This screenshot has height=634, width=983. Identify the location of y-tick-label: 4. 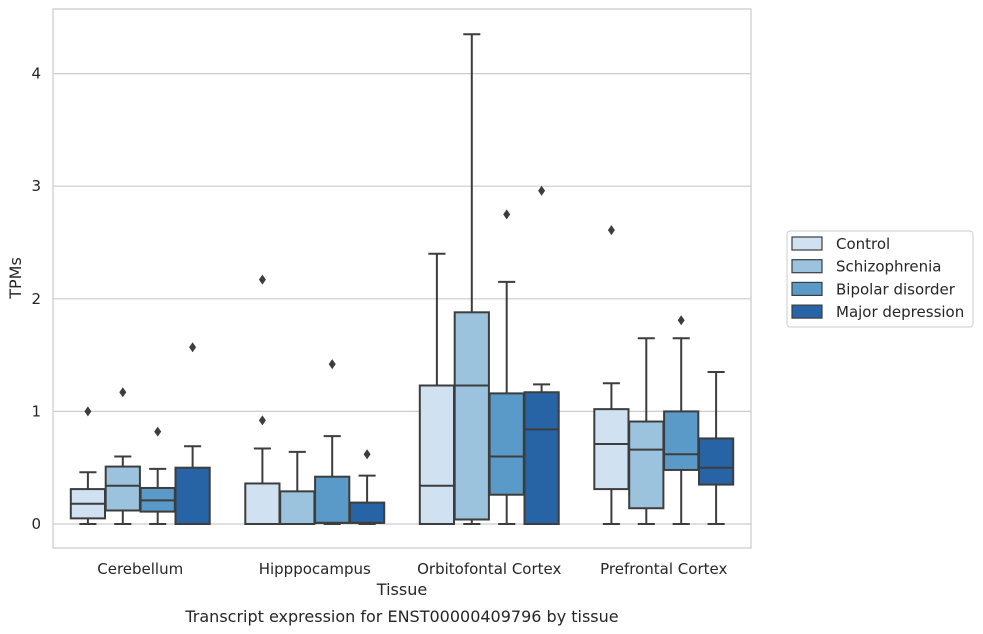
(36, 74).